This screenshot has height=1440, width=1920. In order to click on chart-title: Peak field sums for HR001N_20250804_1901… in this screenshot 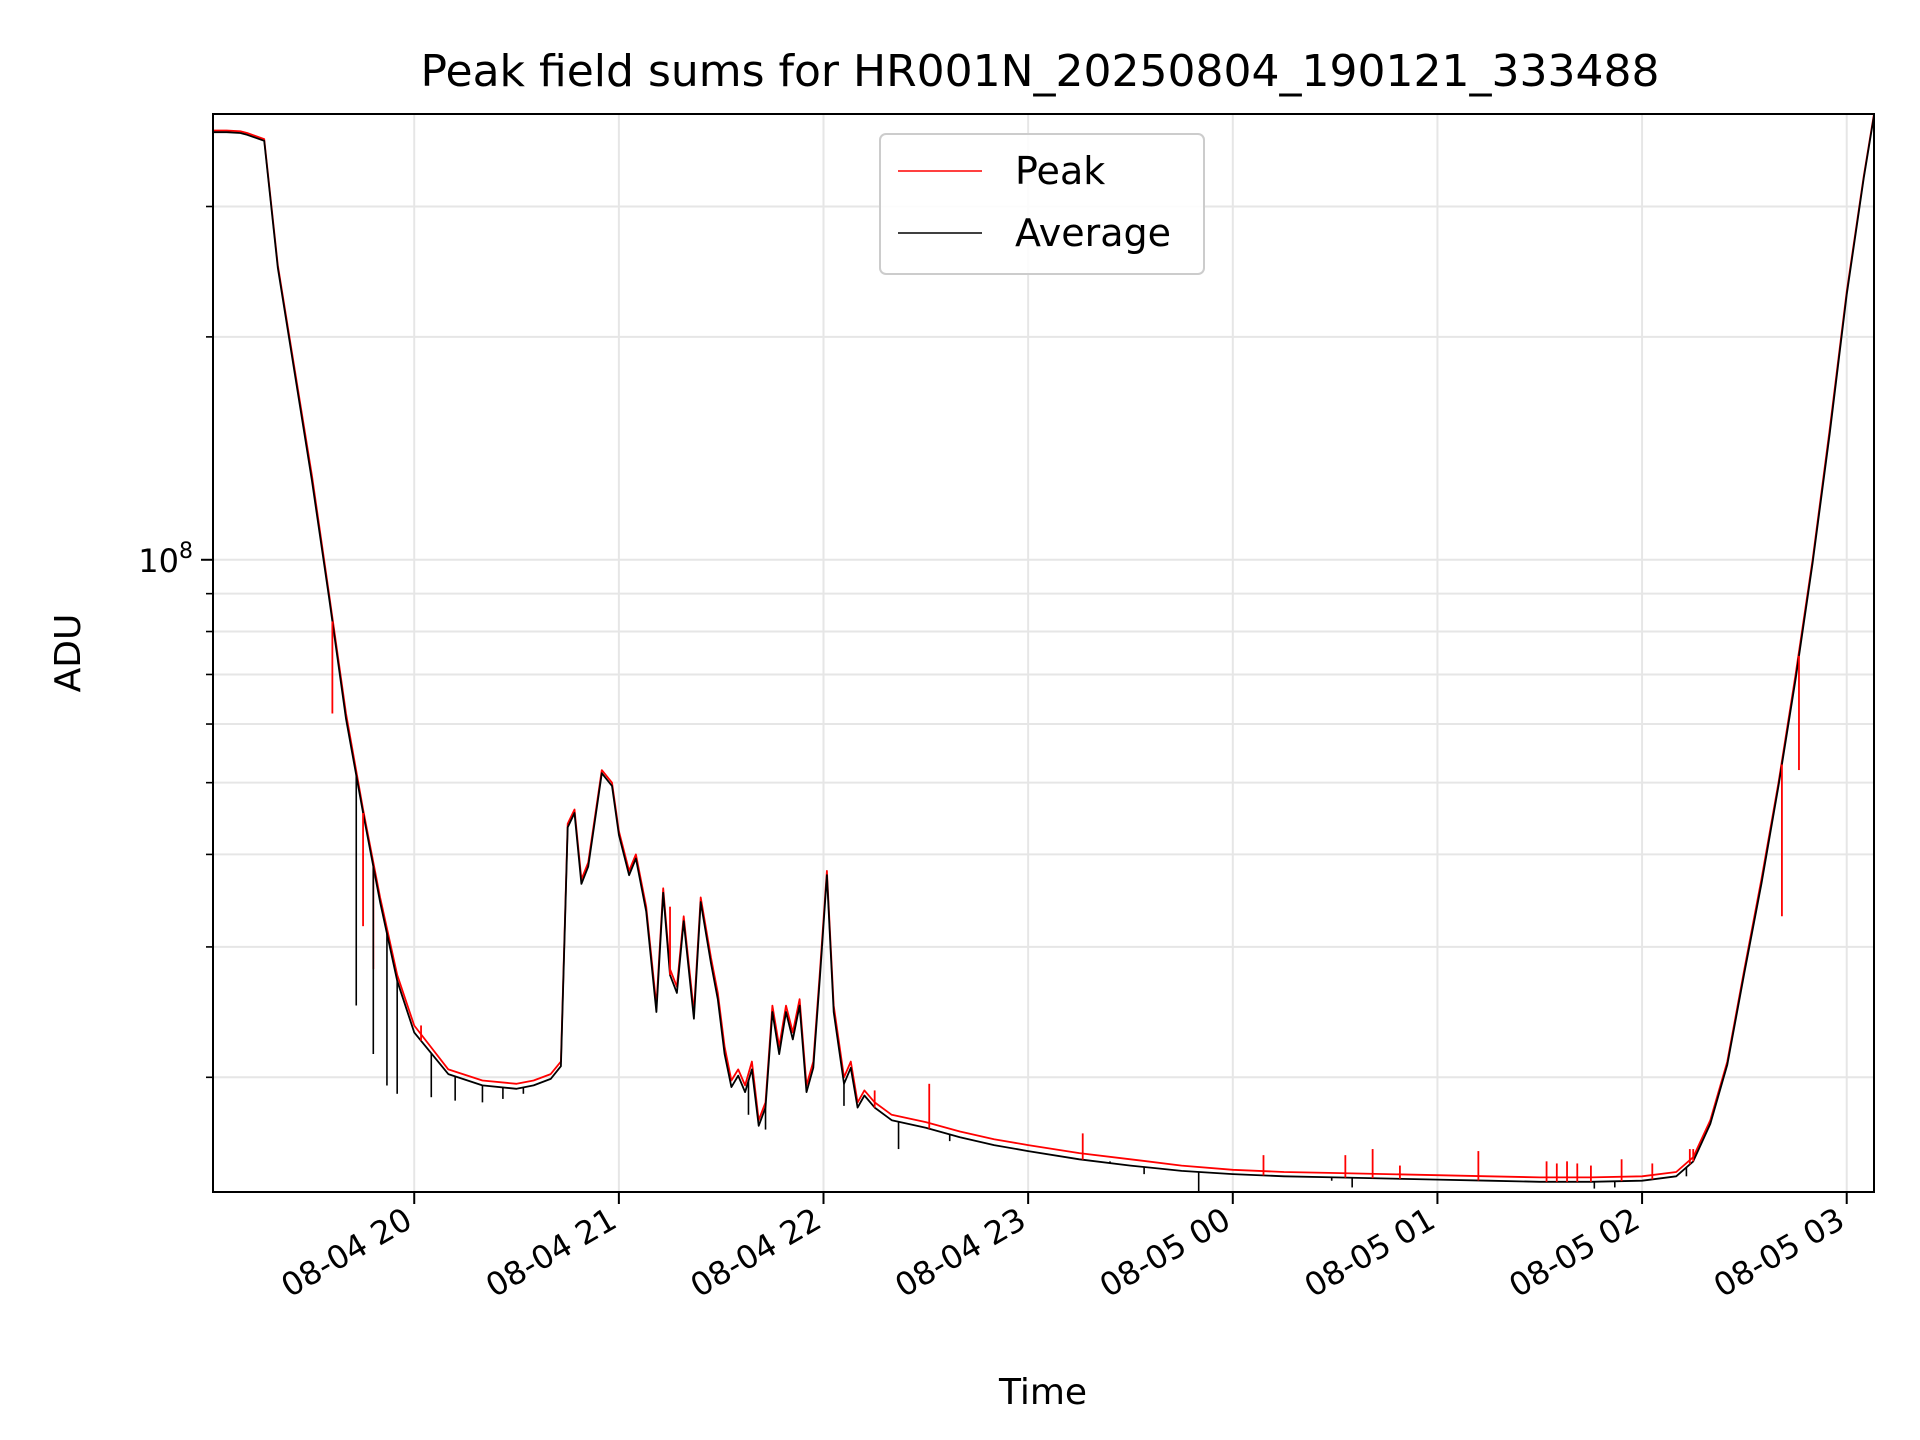, I will do `click(1040, 71)`.